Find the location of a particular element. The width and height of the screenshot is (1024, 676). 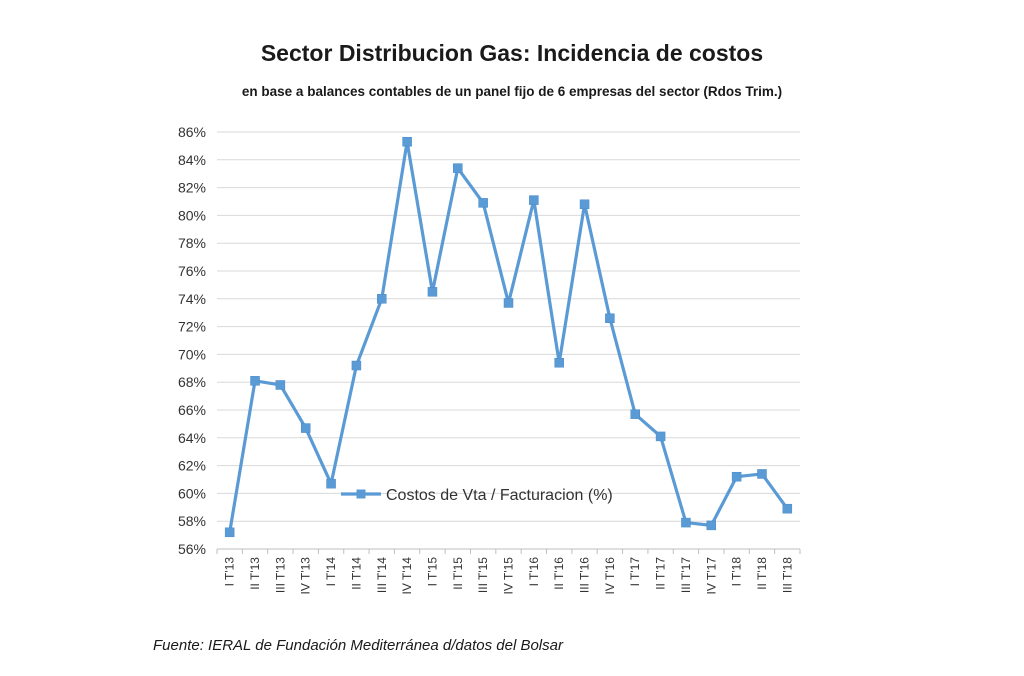

x-tick-label: IV T'14 is located at coordinates (407, 576).